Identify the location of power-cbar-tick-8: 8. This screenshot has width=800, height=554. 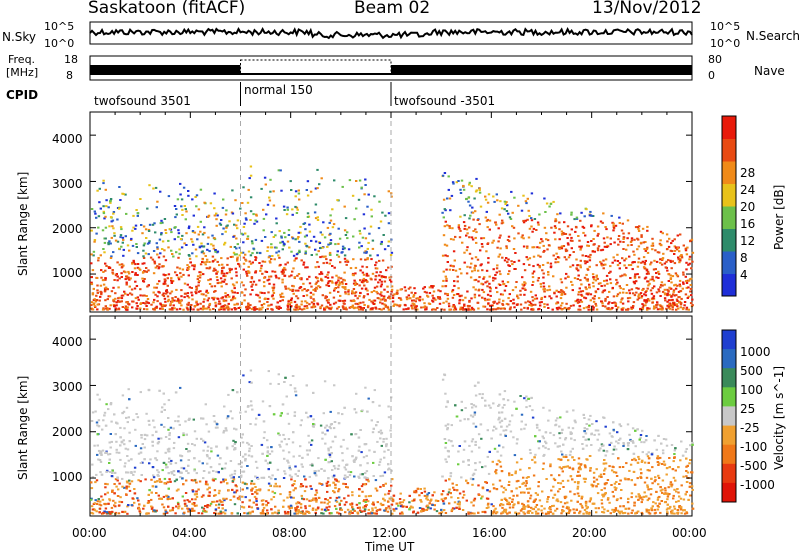
(744, 258).